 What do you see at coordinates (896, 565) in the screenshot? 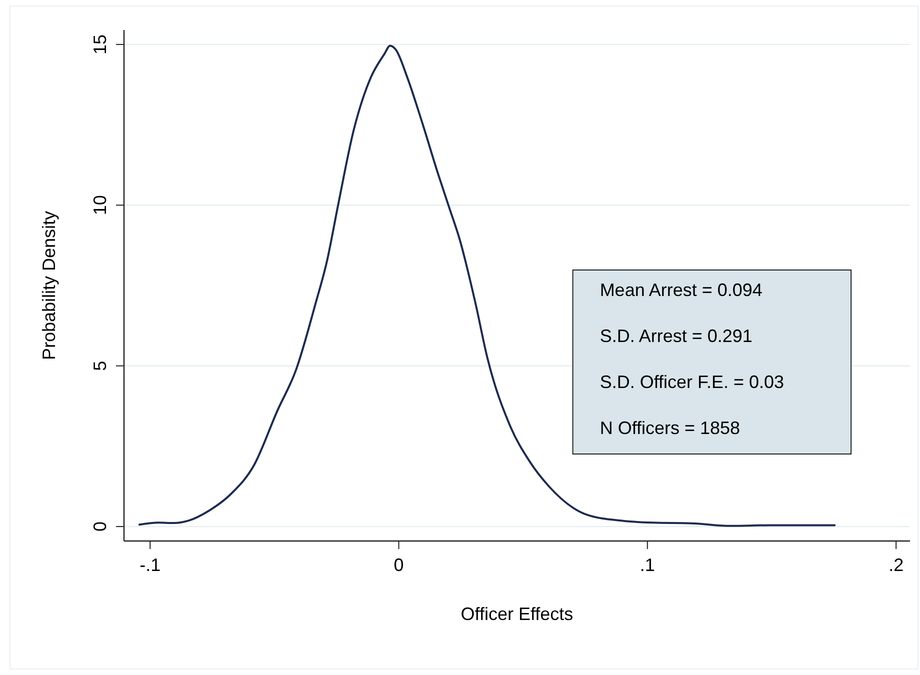
I see `x-tick-label: .2` at bounding box center [896, 565].